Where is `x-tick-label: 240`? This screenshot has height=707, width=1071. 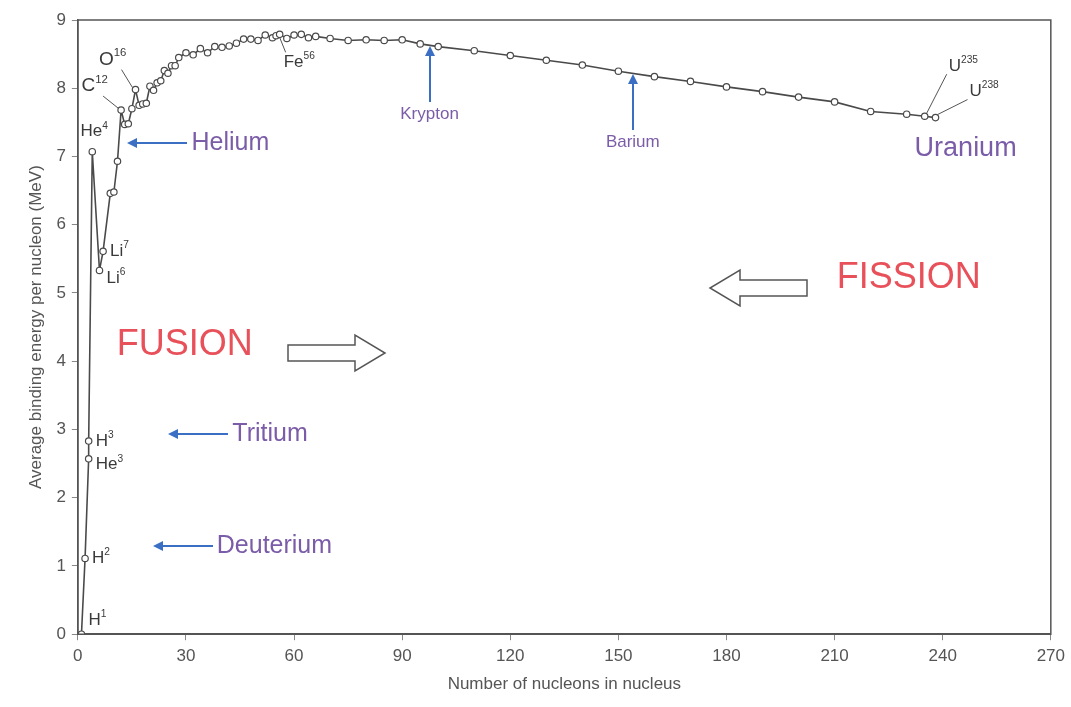
x-tick-label: 240 is located at coordinates (942, 656).